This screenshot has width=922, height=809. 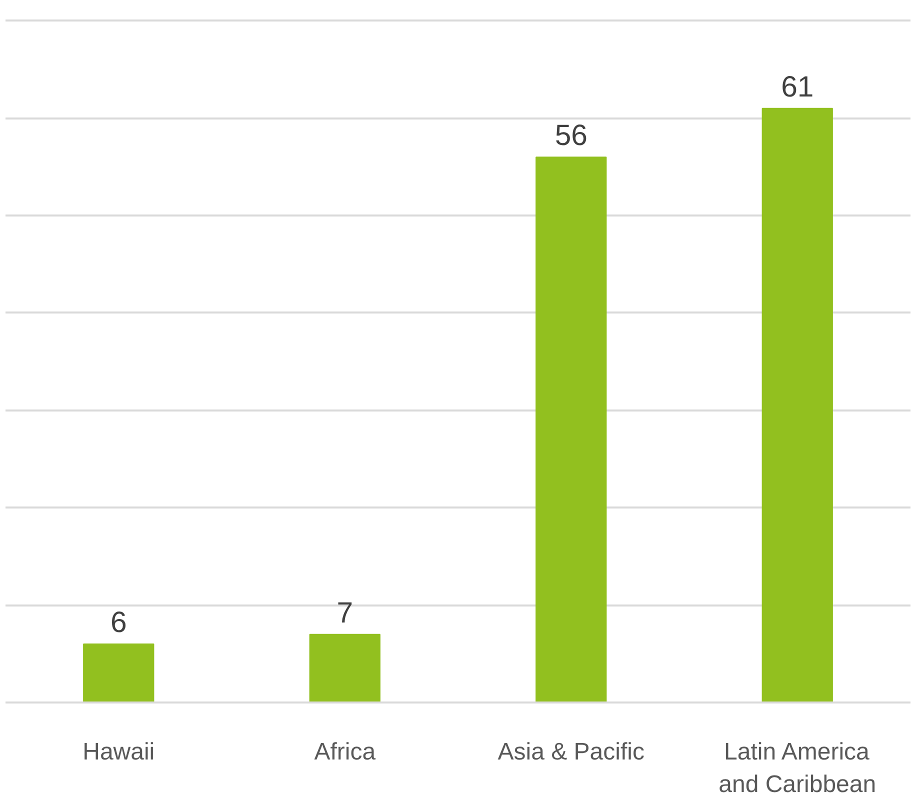 What do you see at coordinates (797, 87) in the screenshot?
I see `data-label: 61` at bounding box center [797, 87].